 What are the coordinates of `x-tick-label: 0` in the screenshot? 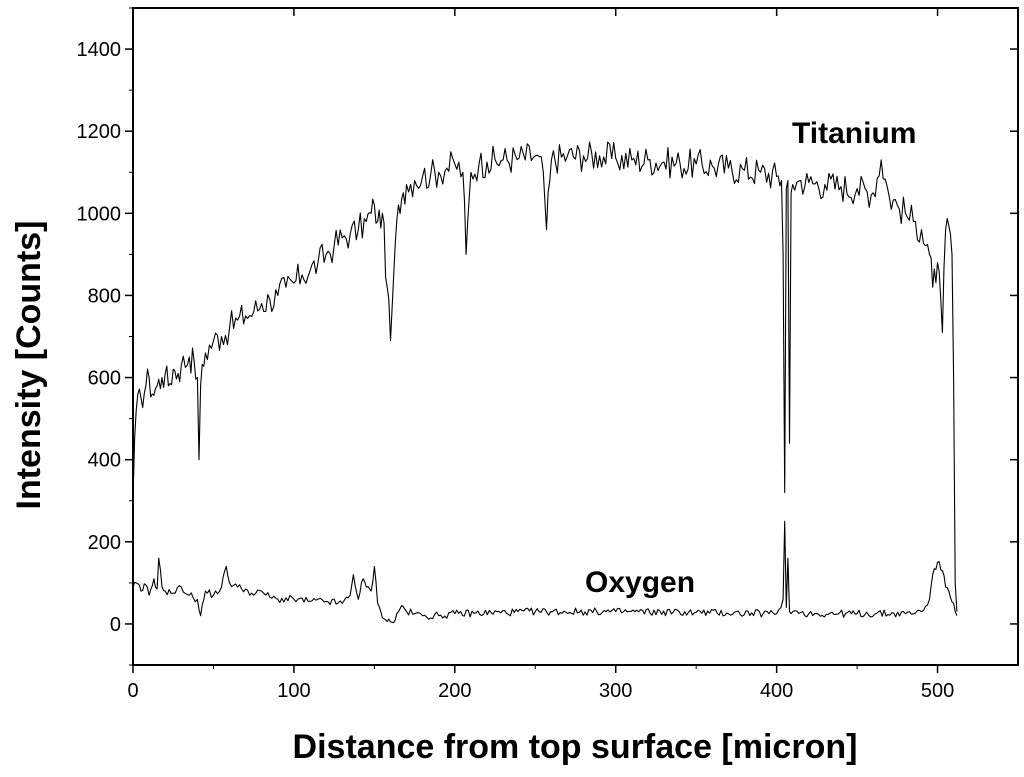 It's located at (132, 691).